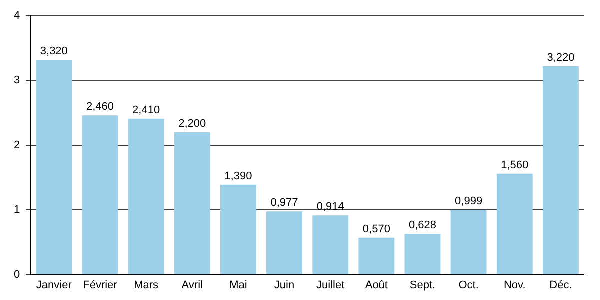 This screenshot has height=300, width=600. I want to click on x-tick-label: Sept., so click(423, 285).